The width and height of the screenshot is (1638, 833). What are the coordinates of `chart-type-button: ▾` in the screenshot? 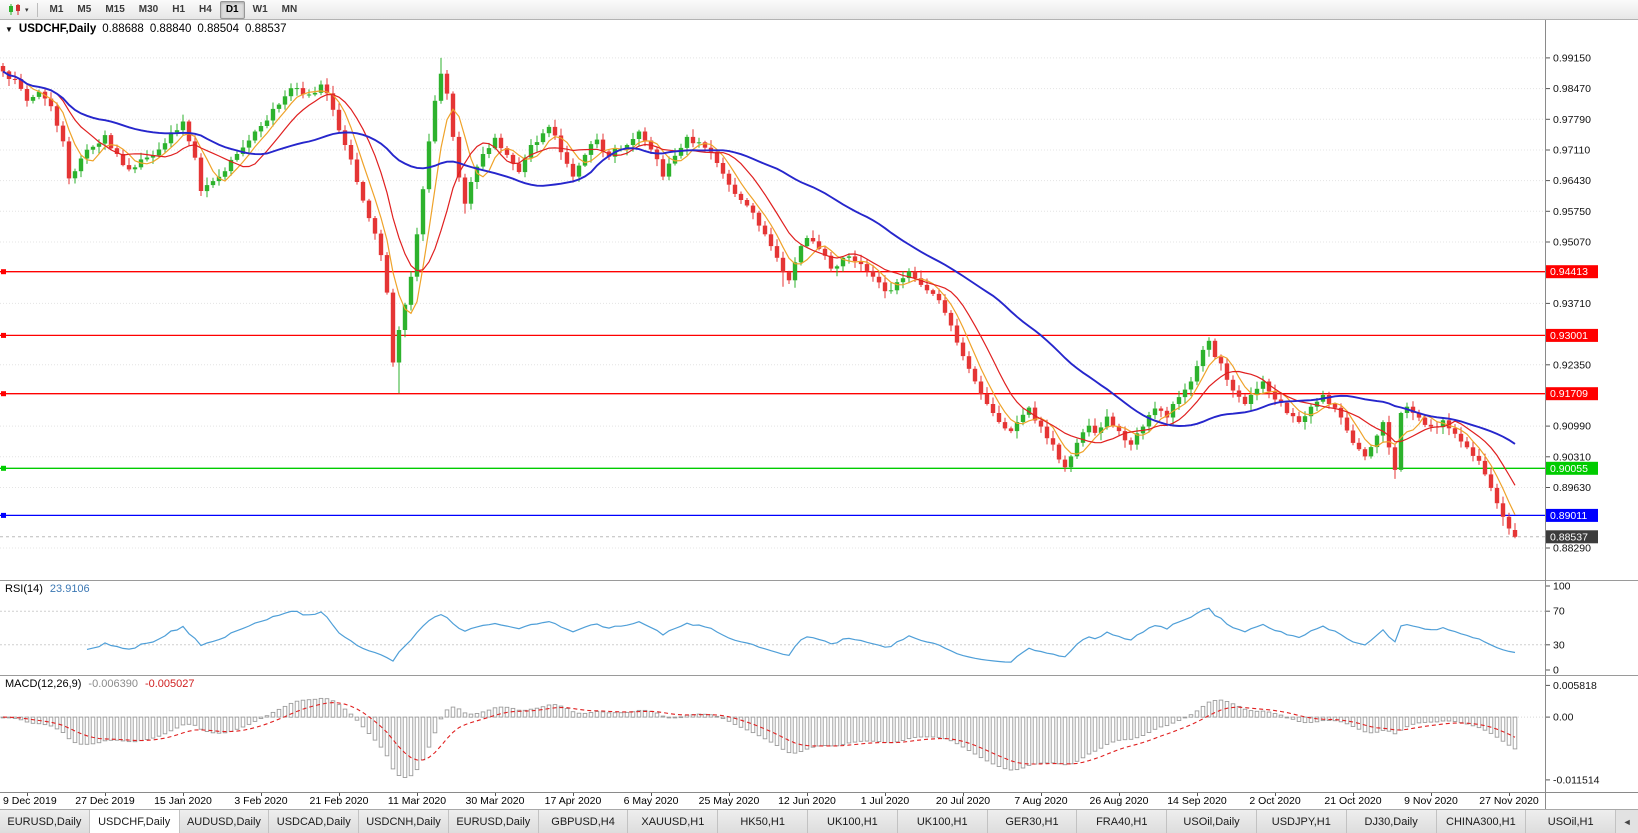 It's located at (18, 9).